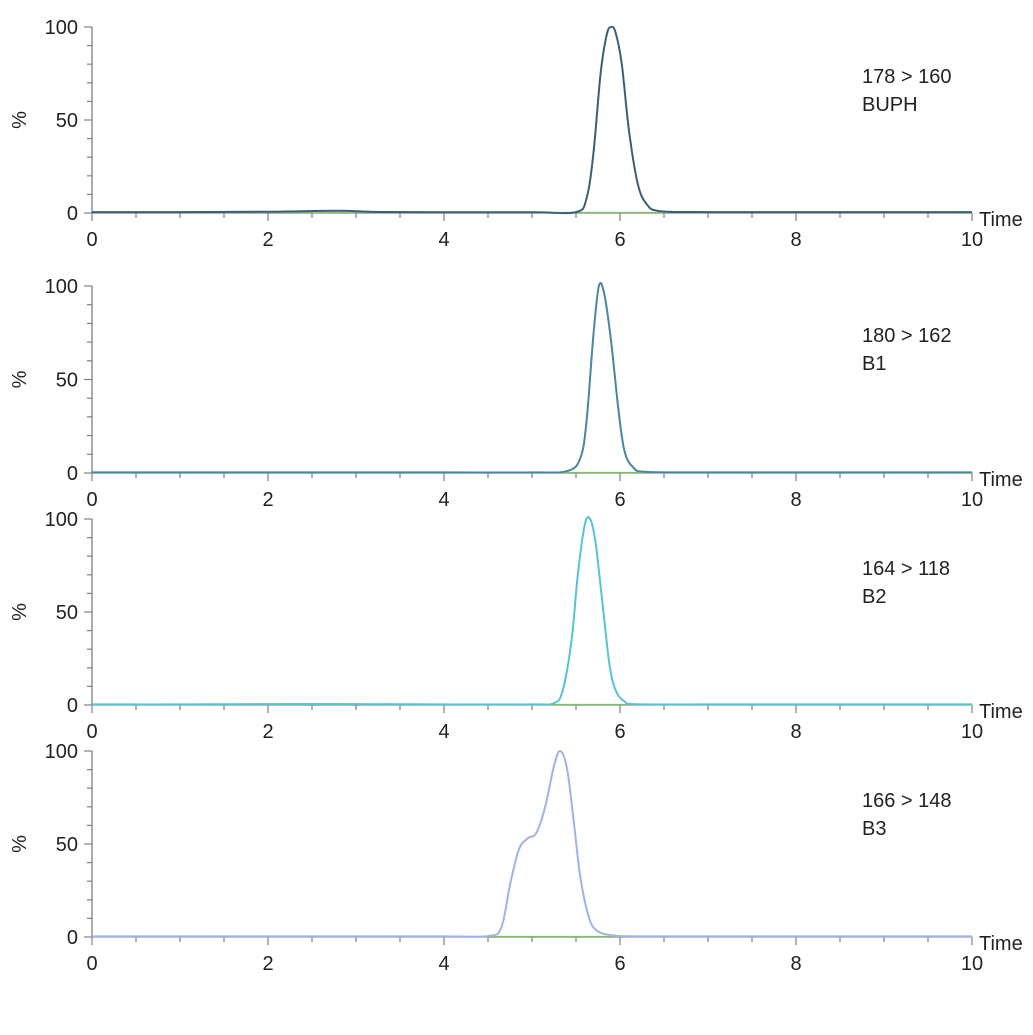  I want to click on transition-label: 178 > 160, so click(907, 77).